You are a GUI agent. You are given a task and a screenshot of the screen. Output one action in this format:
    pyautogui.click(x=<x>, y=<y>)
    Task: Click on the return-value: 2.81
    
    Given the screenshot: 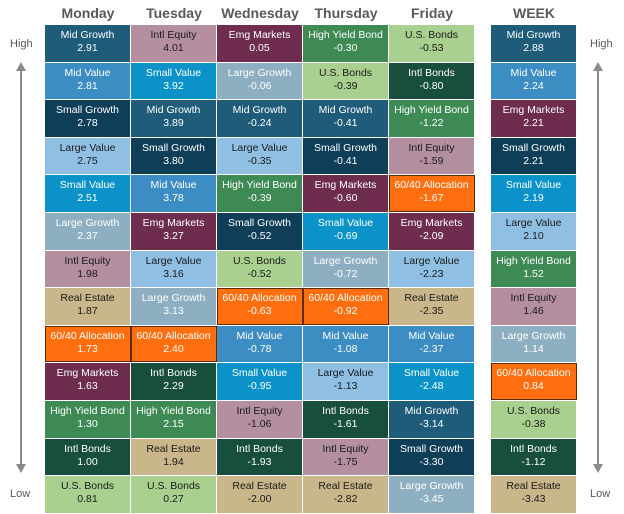 What is the action you would take?
    pyautogui.click(x=87, y=85)
    